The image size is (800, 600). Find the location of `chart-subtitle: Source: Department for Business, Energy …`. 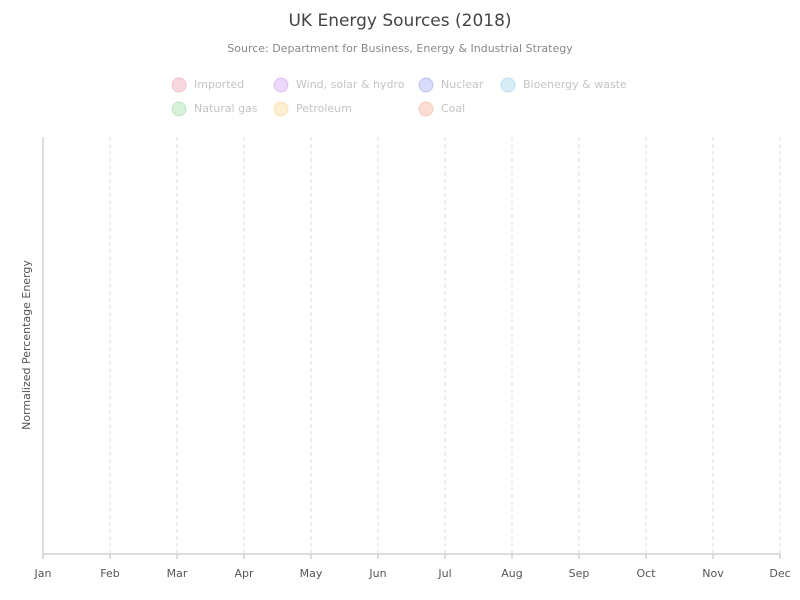

chart-subtitle: Source: Department for Business, Energy … is located at coordinates (400, 48).